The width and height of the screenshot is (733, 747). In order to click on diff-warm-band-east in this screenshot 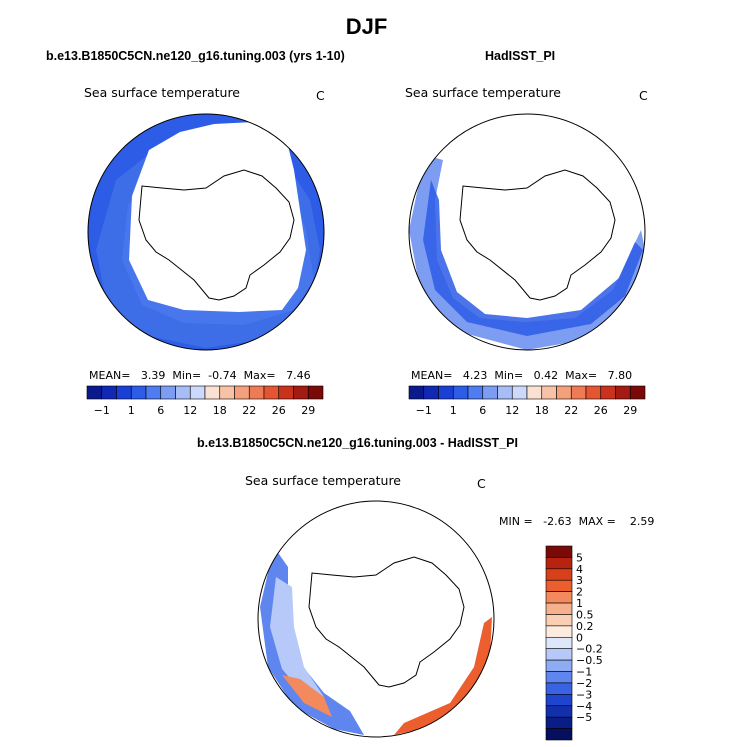, I will do `click(443, 676)`.